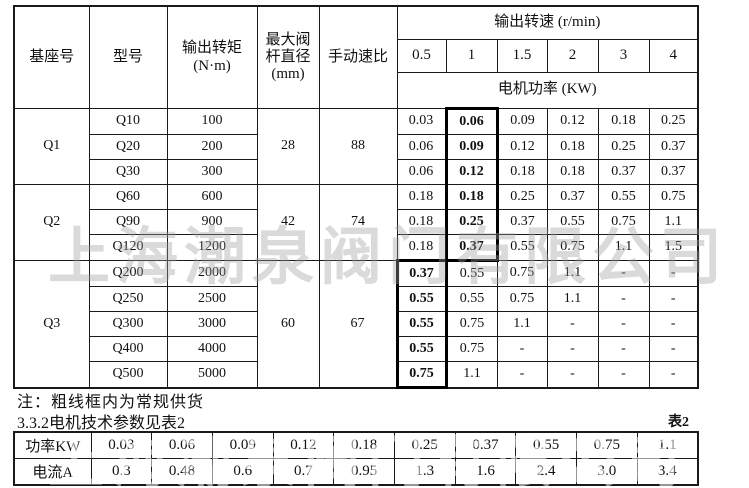  I want to click on torque-cell: 5000, so click(212, 374).